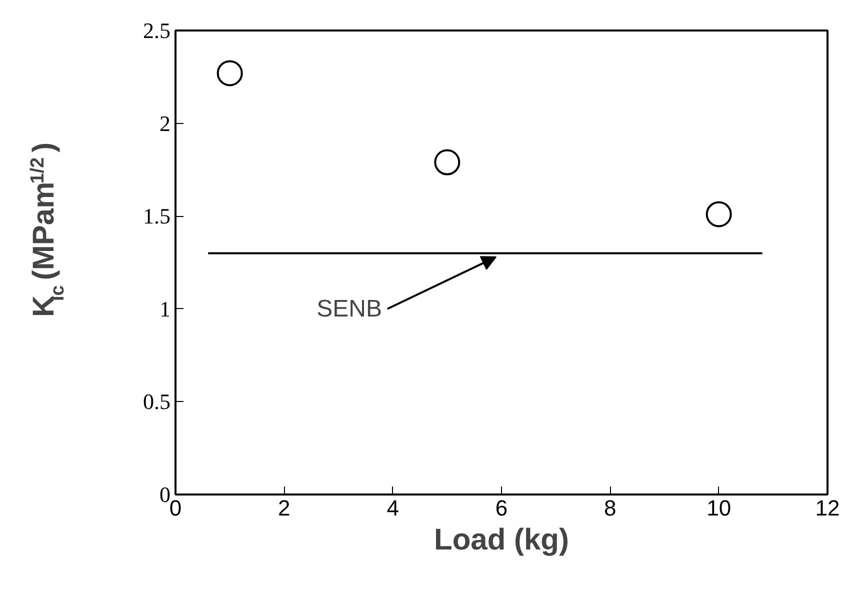 This screenshot has height=589, width=867. I want to click on x-tick-label: 6, so click(501, 508).